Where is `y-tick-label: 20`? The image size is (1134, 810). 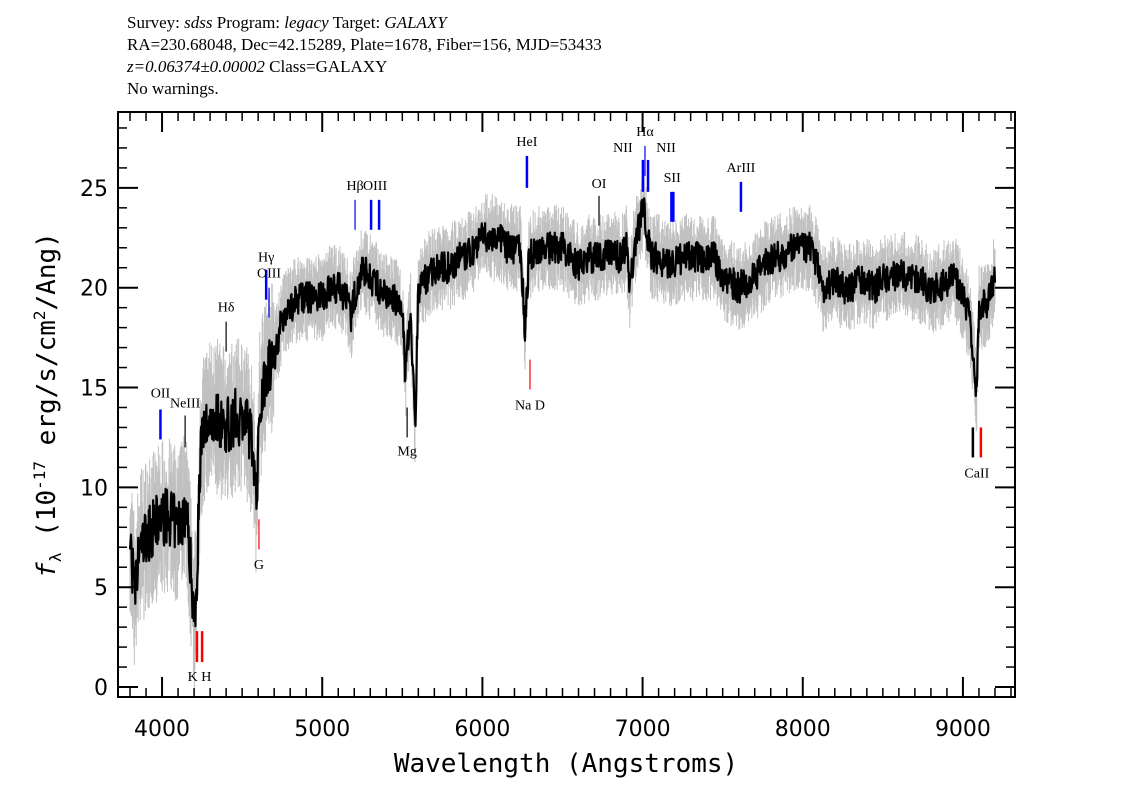
y-tick-label: 20 is located at coordinates (94, 289).